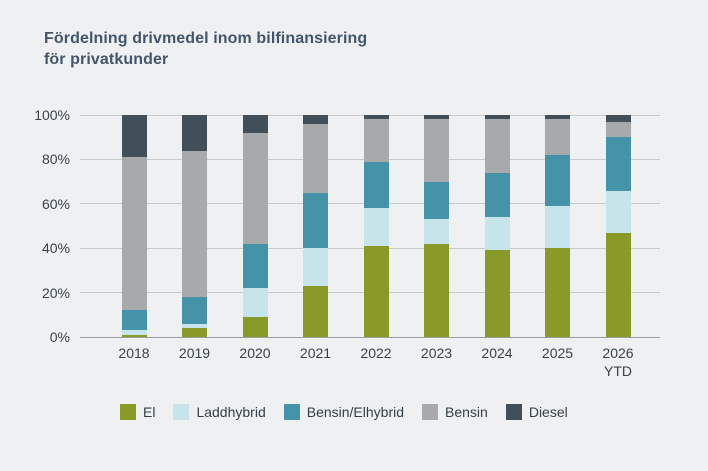 This screenshot has height=471, width=708. Describe the element at coordinates (436, 353) in the screenshot. I see `x-axis-label-2023: 2023` at that location.